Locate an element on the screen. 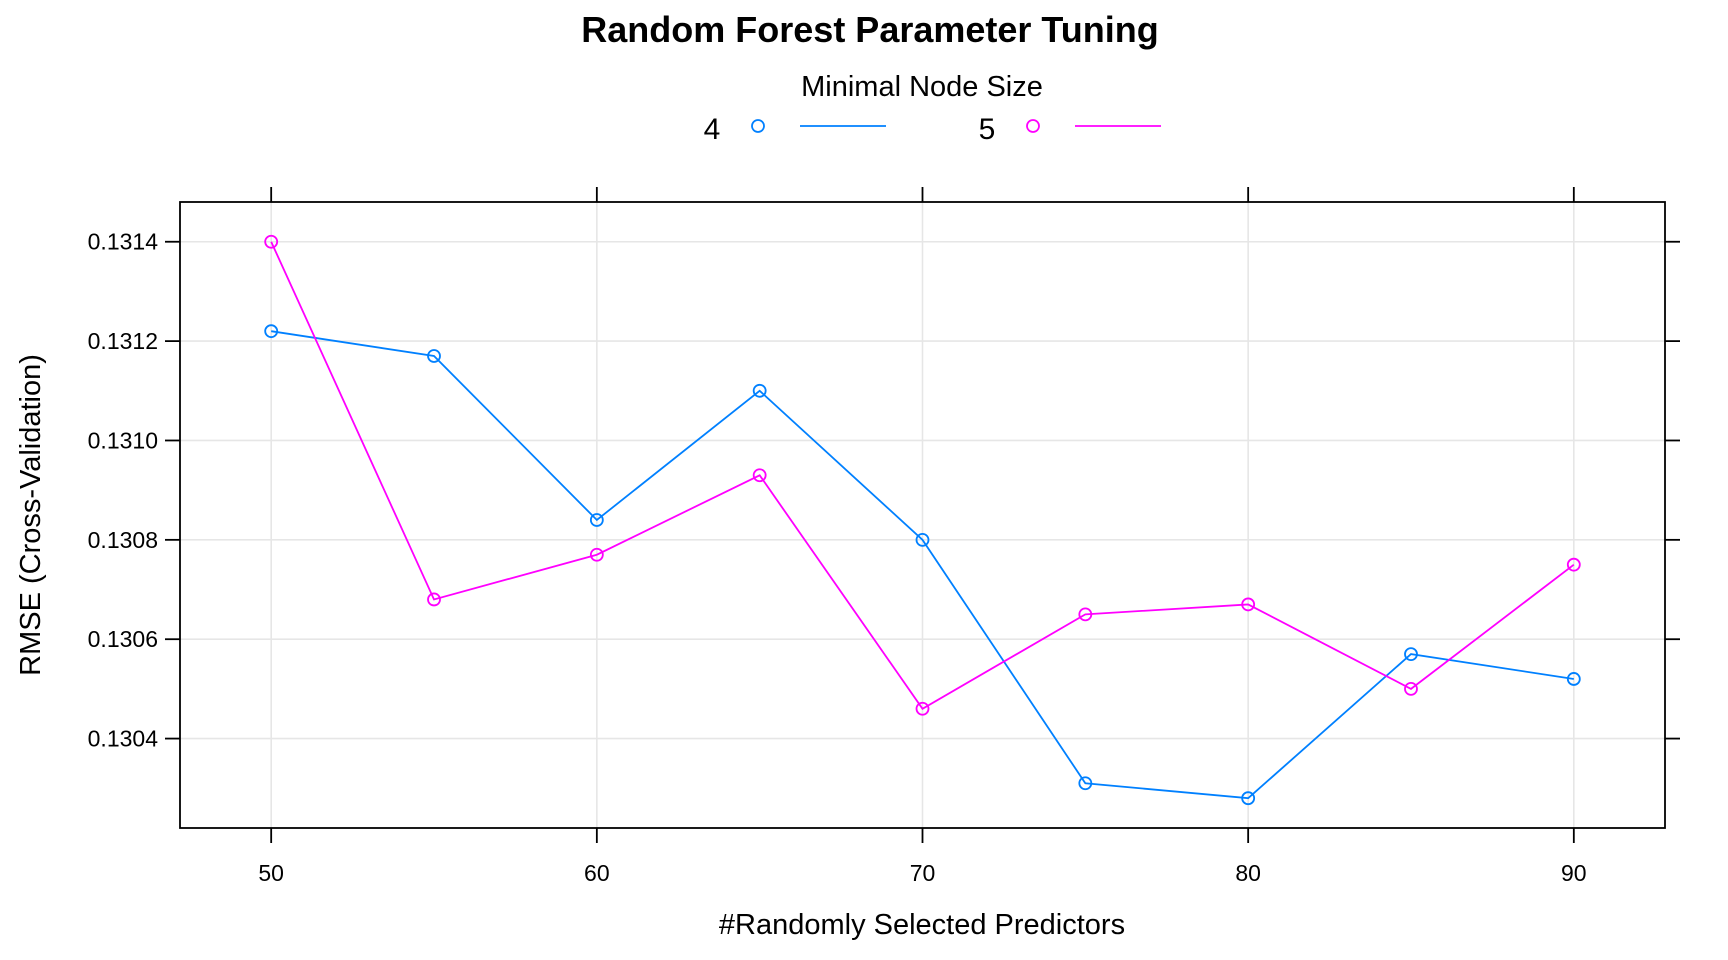 The image size is (1728, 960). y-tick-label: 0.1304 is located at coordinates (123, 739).